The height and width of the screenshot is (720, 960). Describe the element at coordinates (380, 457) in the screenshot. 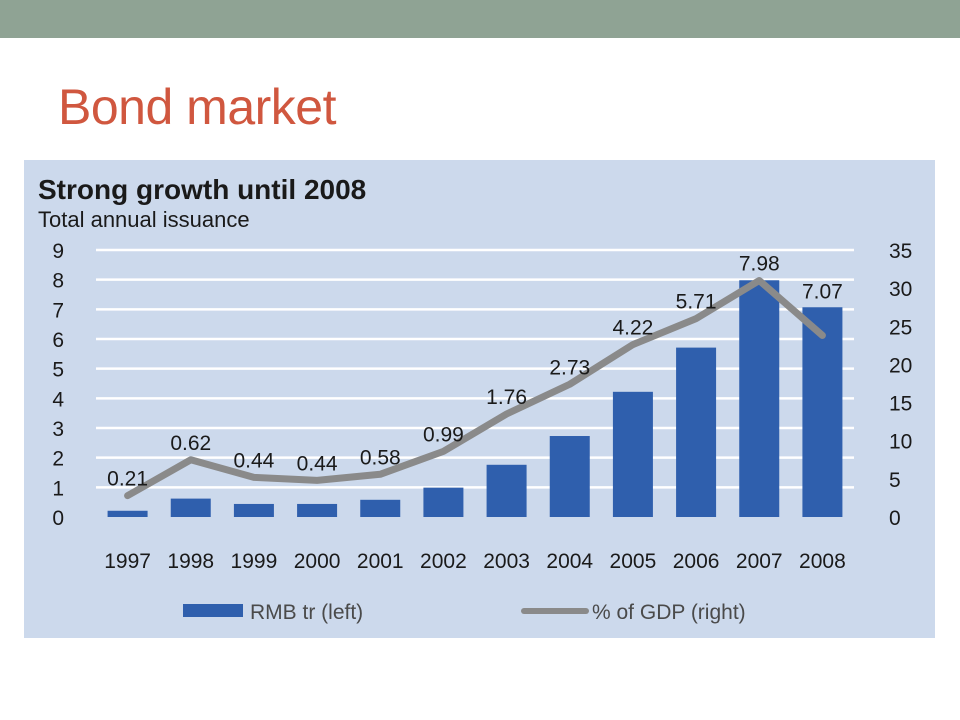

I see `bar-value-label: 0.58` at that location.